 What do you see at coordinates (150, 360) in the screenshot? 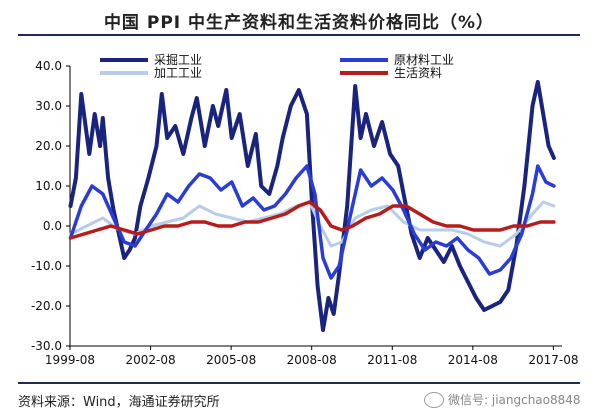
I see `x-tick-label: 2002-08` at bounding box center [150, 360].